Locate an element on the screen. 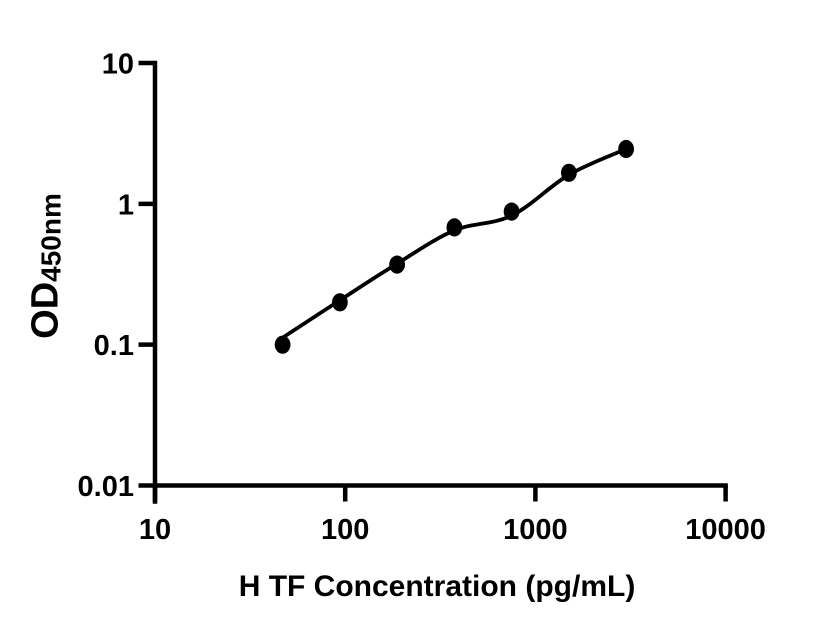 This screenshot has width=816, height=640. y-tick-label: 10 is located at coordinates (118, 65).